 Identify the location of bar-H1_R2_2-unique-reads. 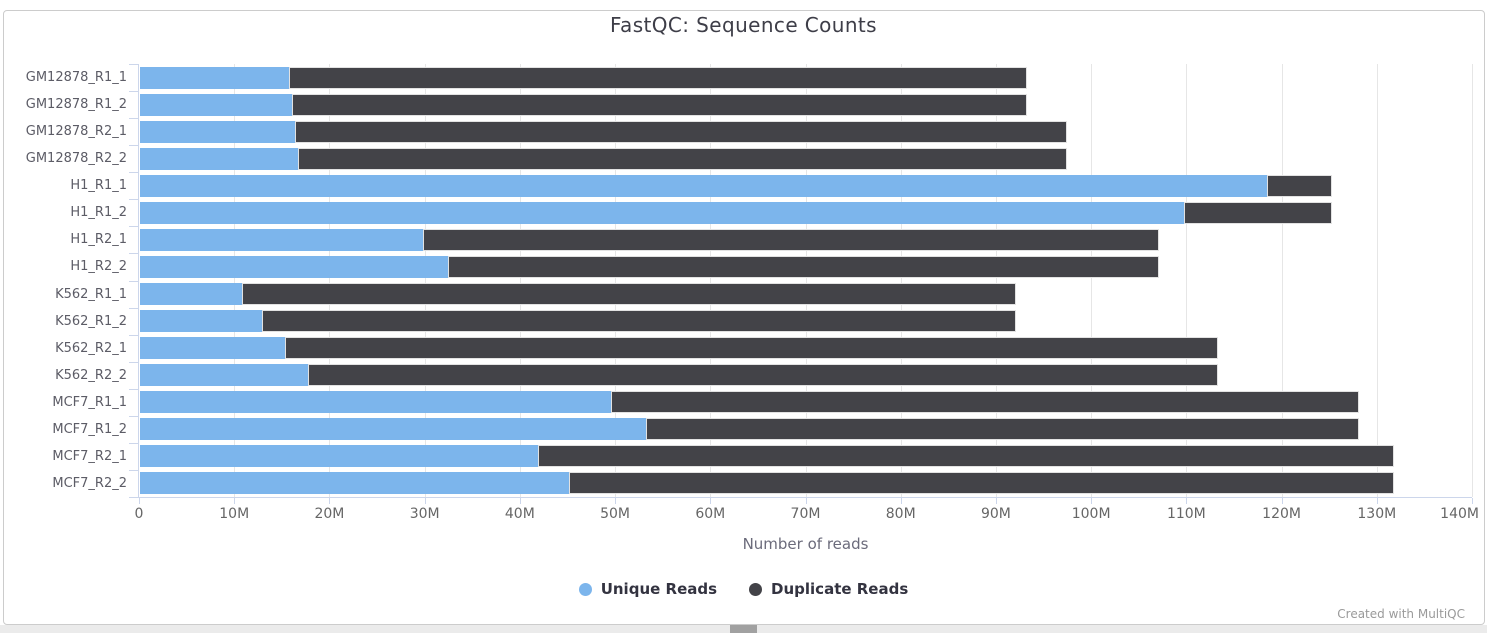
(294, 266).